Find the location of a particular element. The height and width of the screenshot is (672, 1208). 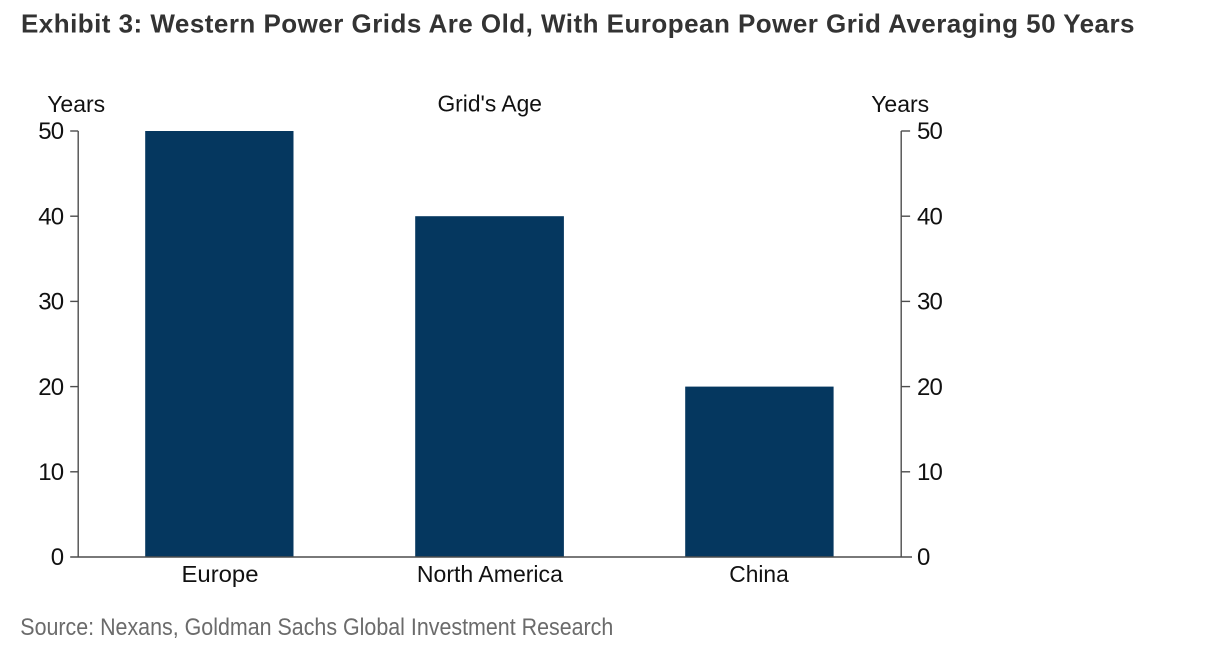

svg-text: North America is located at coordinates (490, 574).